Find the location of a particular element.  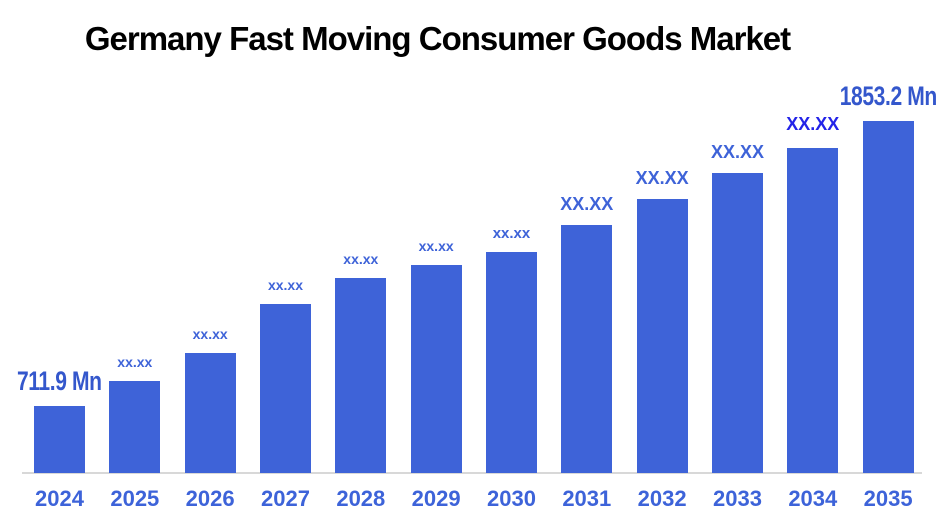

bar-2026 is located at coordinates (210, 413).